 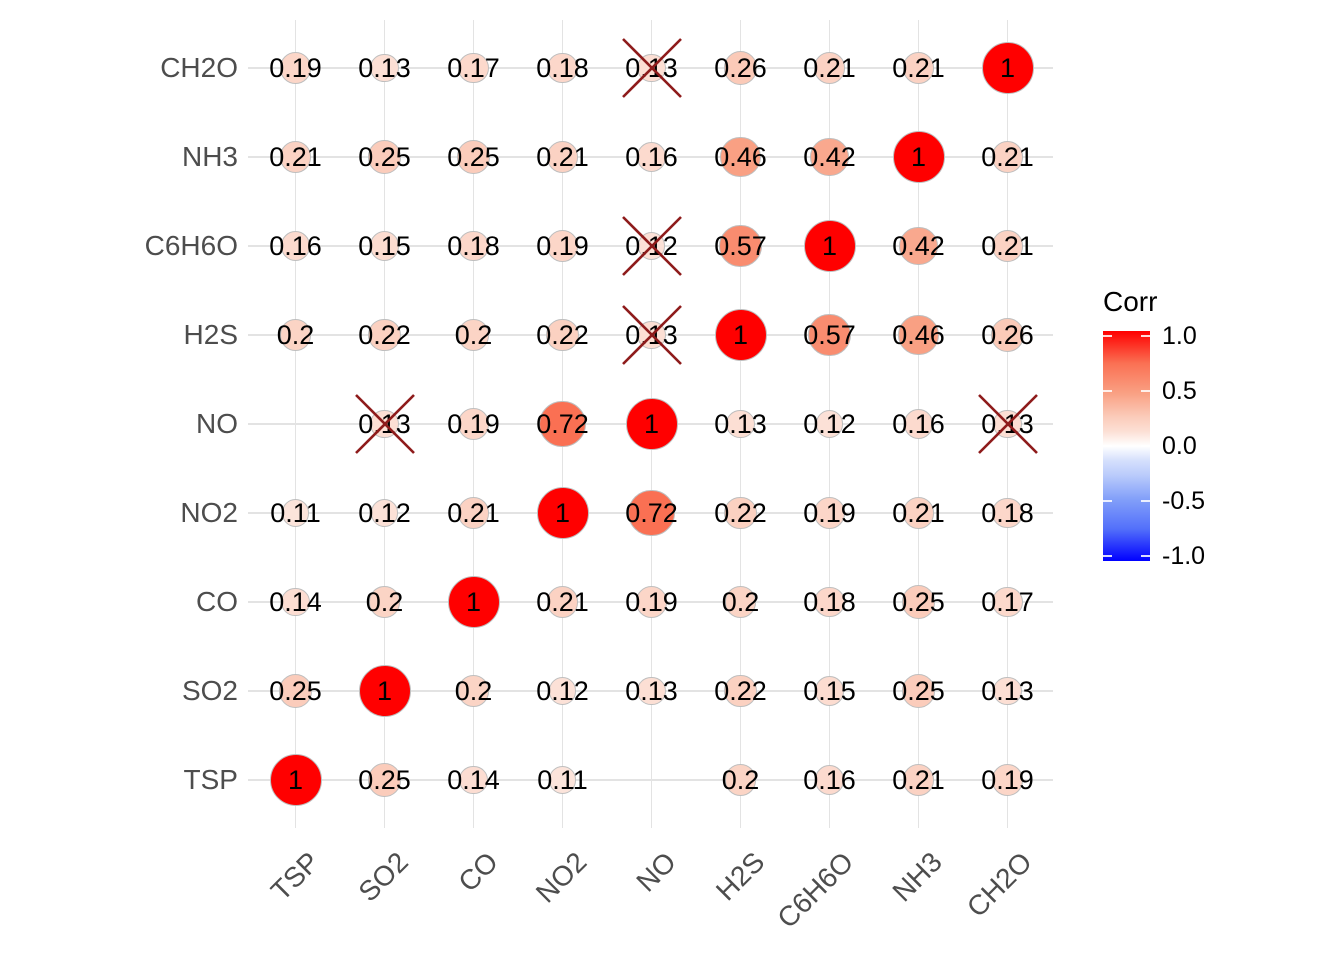 What do you see at coordinates (829, 690) in the screenshot?
I see `corr-value: 0.15` at bounding box center [829, 690].